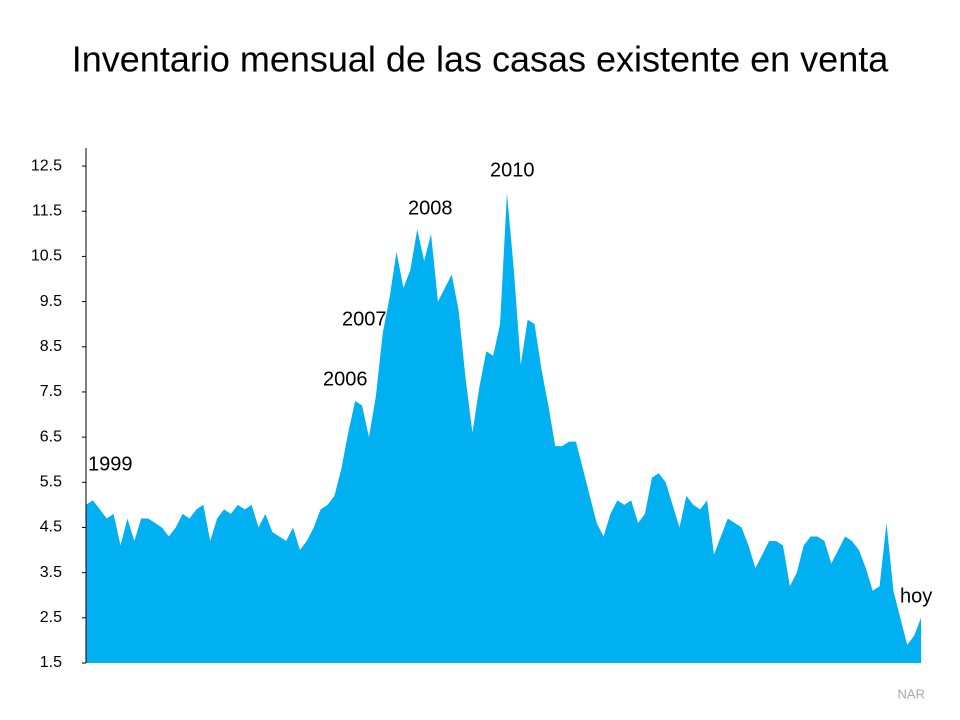 The height and width of the screenshot is (720, 960). Describe the element at coordinates (51, 617) in the screenshot. I see `y-tick-label: 2.5` at that location.